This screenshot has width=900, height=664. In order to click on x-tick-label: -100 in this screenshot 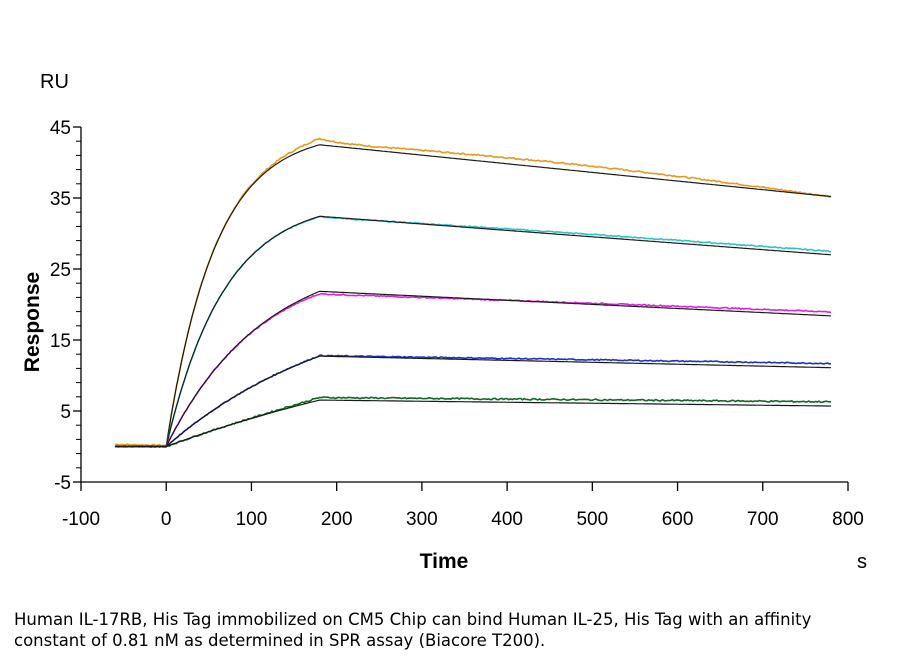, I will do `click(81, 519)`.